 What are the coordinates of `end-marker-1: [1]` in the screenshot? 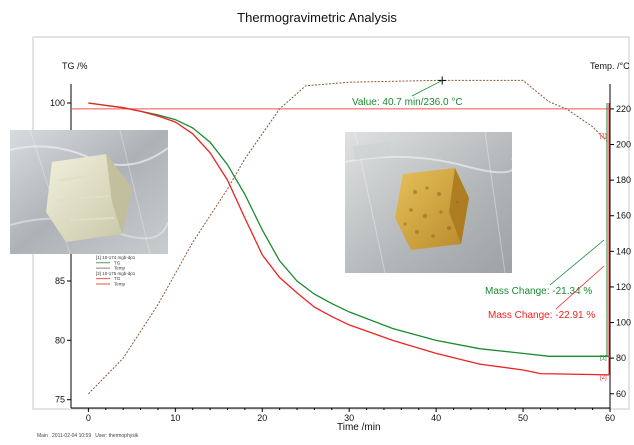 It's located at (603, 358).